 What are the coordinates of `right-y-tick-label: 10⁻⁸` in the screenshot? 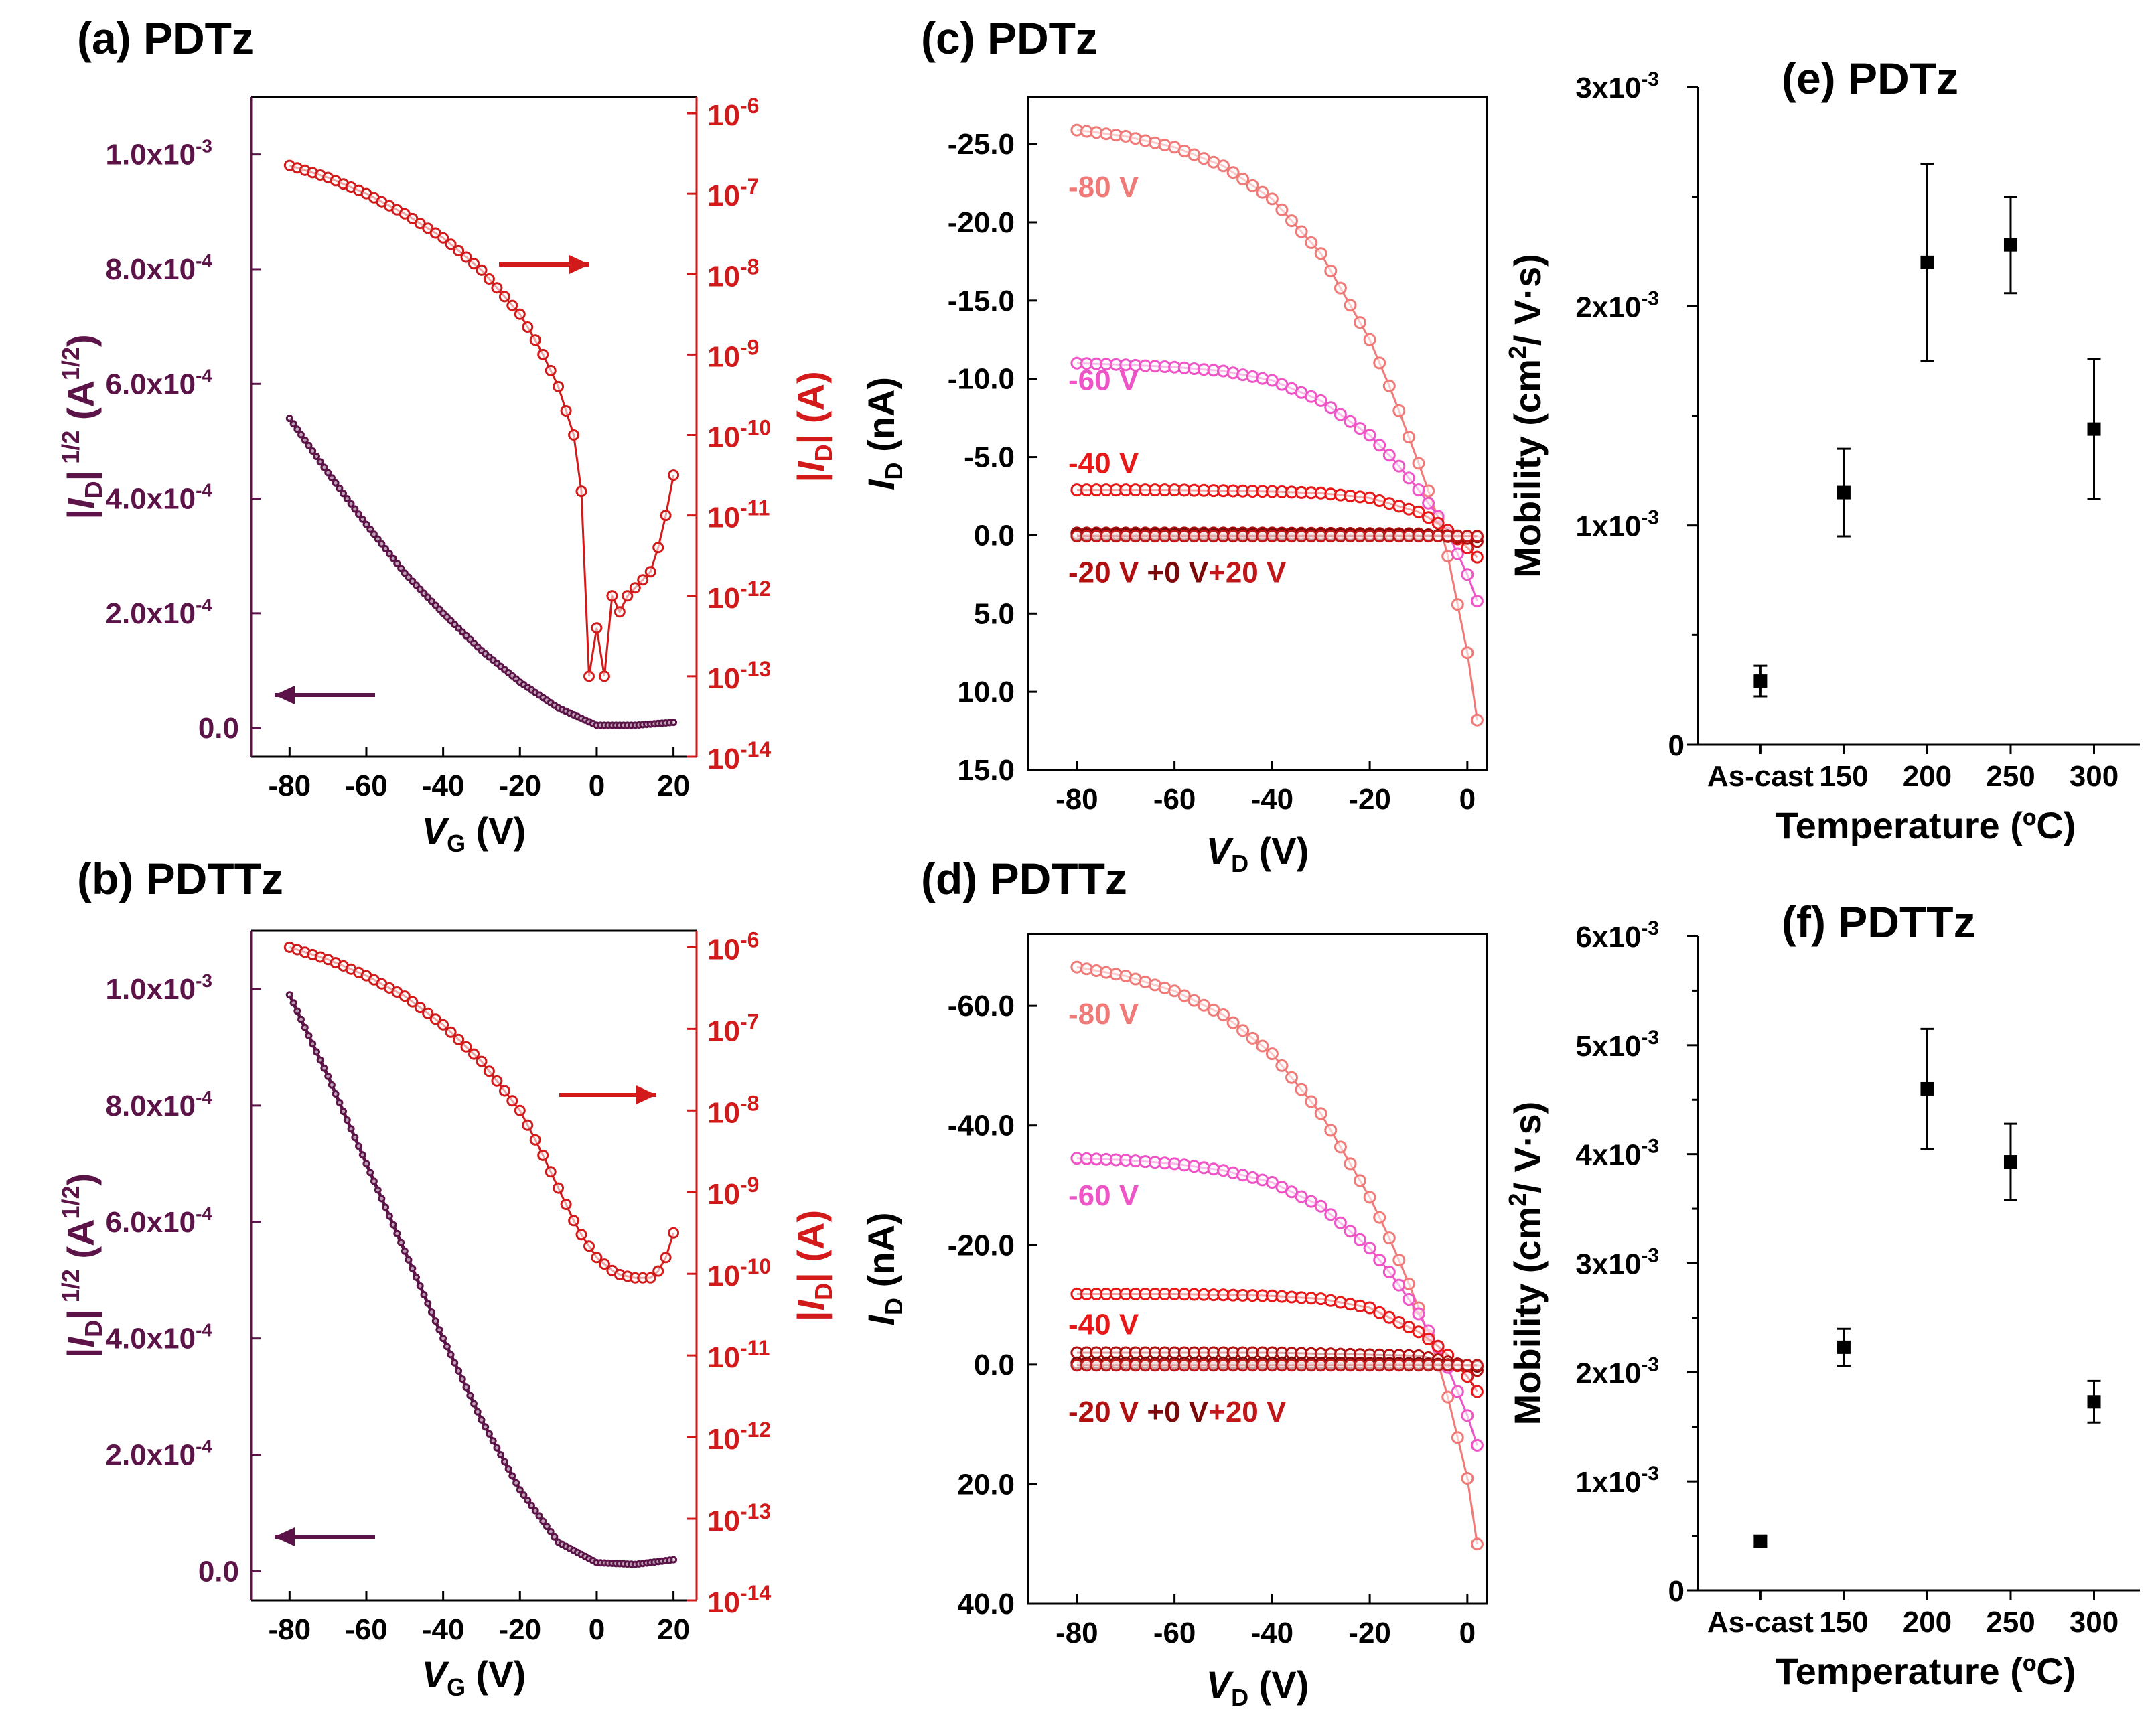 It's located at (733, 273).